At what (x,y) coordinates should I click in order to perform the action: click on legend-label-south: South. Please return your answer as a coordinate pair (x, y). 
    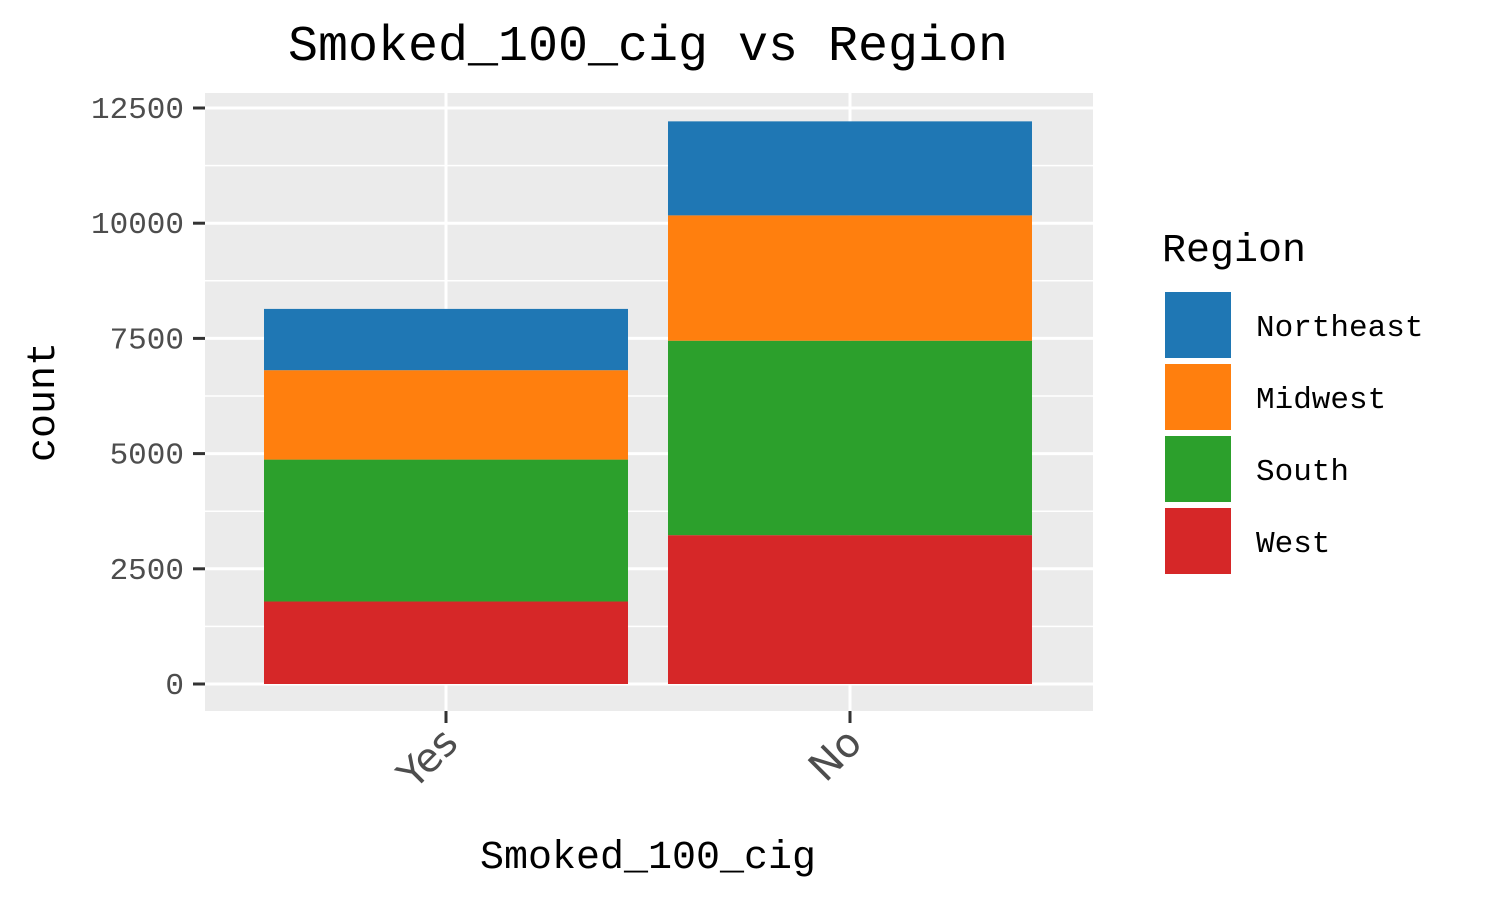
    Looking at the image, I should click on (1302, 472).